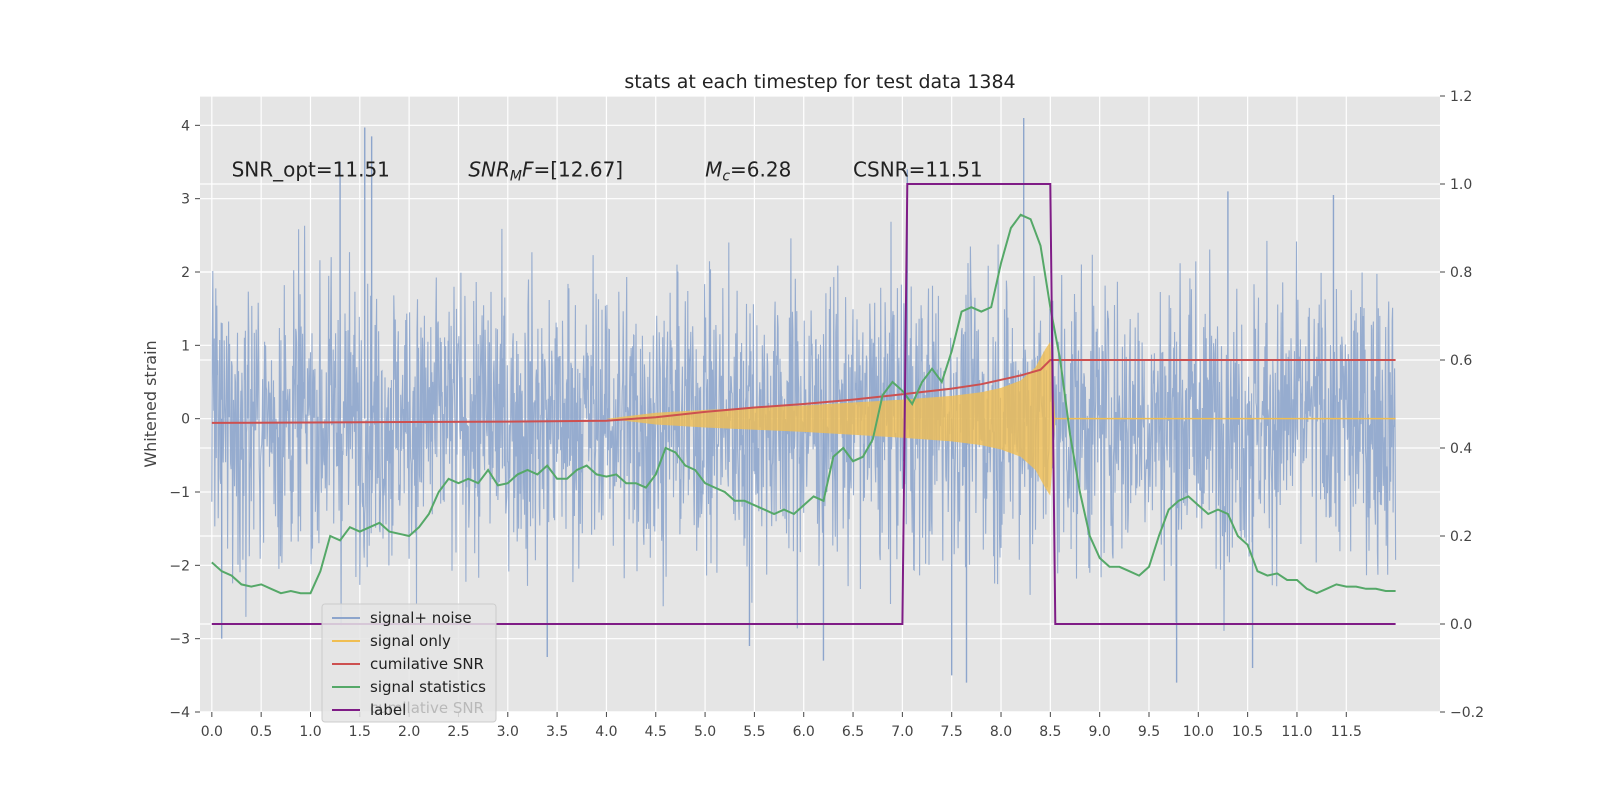  Describe the element at coordinates (557, 732) in the screenshot. I see `x-tick-label: 3.5` at that location.